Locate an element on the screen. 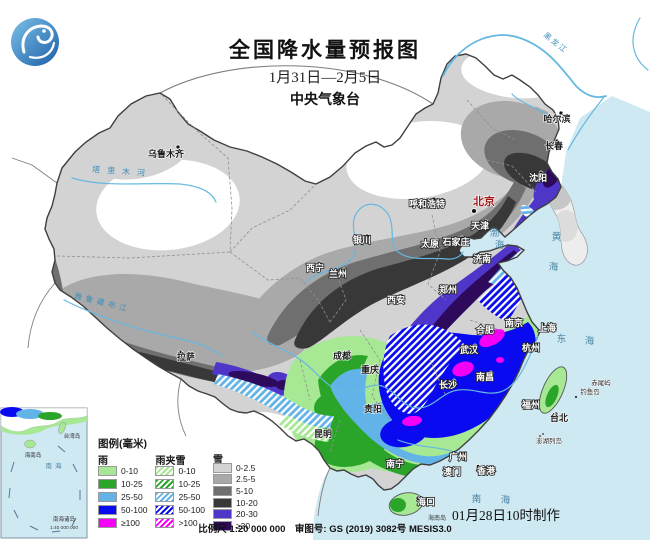 The height and width of the screenshot is (540, 650). legend-rain-header: 雨 is located at coordinates (103, 461).